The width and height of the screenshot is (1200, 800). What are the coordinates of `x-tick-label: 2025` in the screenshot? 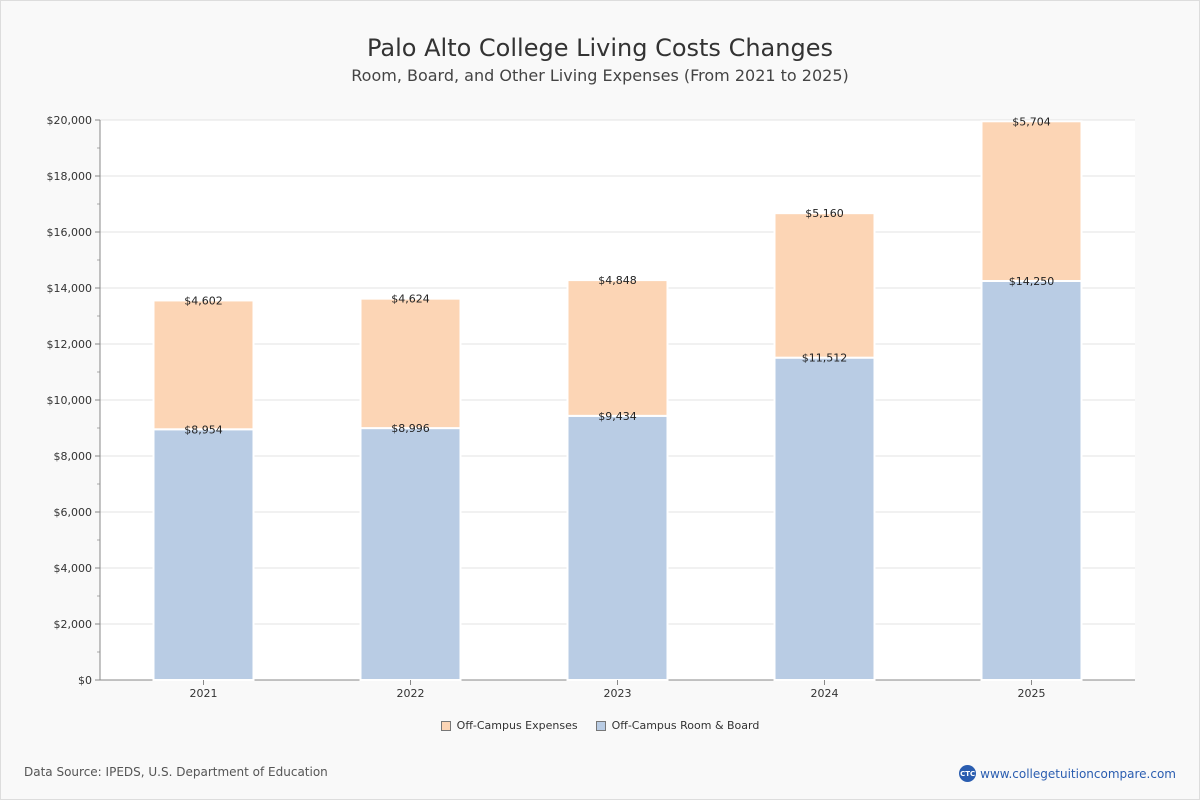 It's located at (1032, 693).